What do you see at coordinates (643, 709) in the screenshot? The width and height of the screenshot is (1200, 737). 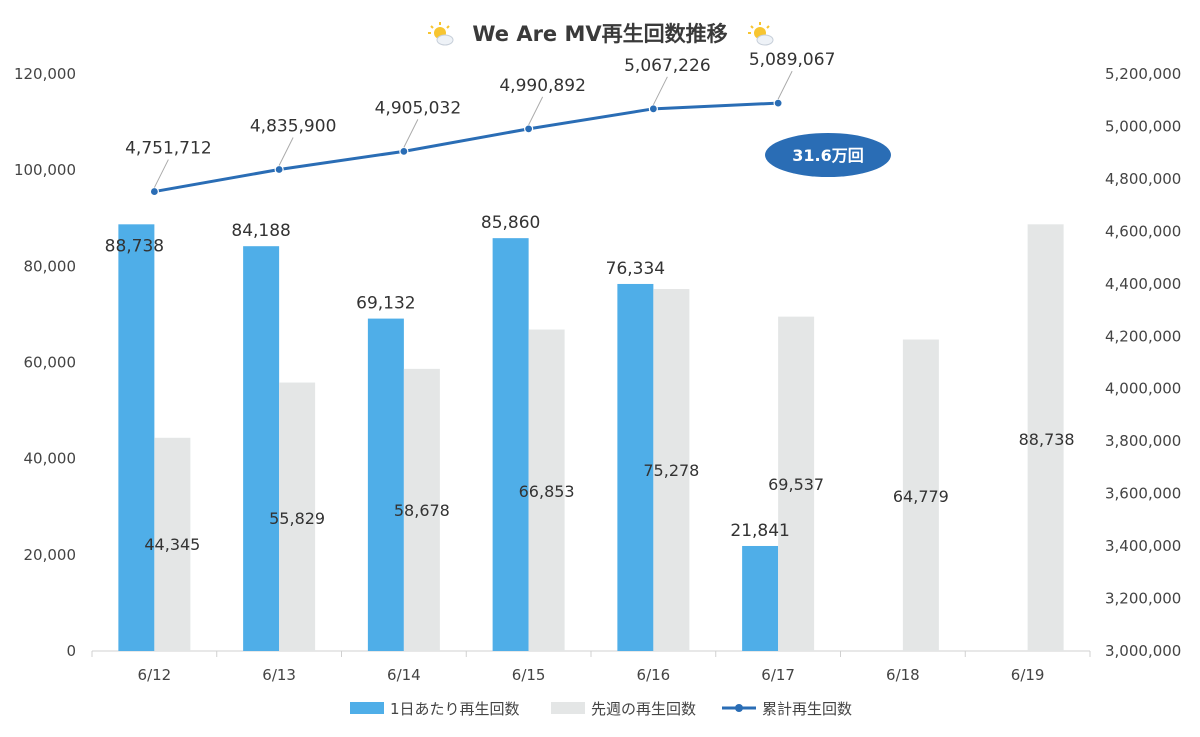 I see `legend-label-previous-week: 先週の再生回数` at bounding box center [643, 709].